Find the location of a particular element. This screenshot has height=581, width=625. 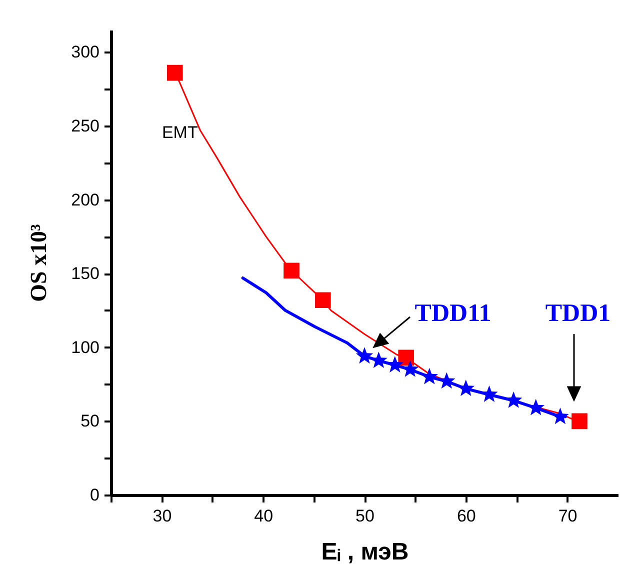

y-axis-title: OS x10³ is located at coordinates (39, 263).